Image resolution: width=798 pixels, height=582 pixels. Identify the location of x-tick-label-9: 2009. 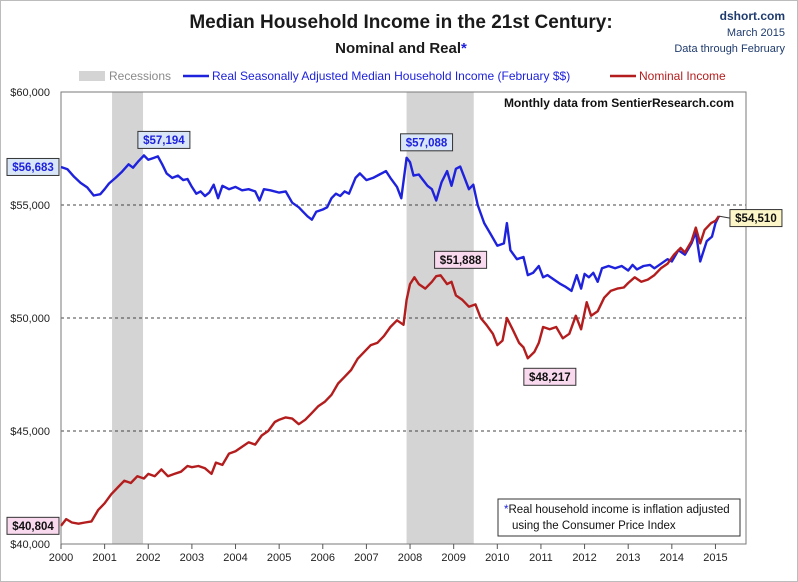
(453, 558).